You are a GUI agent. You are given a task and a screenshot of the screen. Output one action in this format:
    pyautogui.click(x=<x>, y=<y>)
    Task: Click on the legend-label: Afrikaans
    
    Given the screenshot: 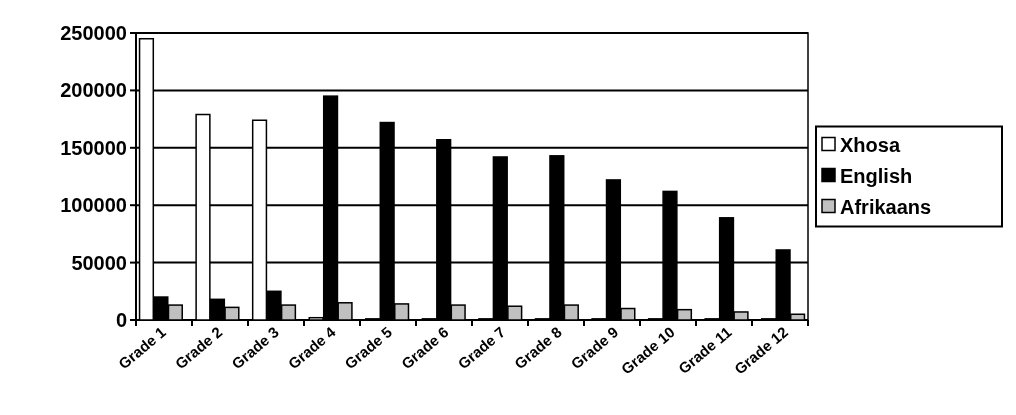 What is the action you would take?
    pyautogui.click(x=886, y=206)
    